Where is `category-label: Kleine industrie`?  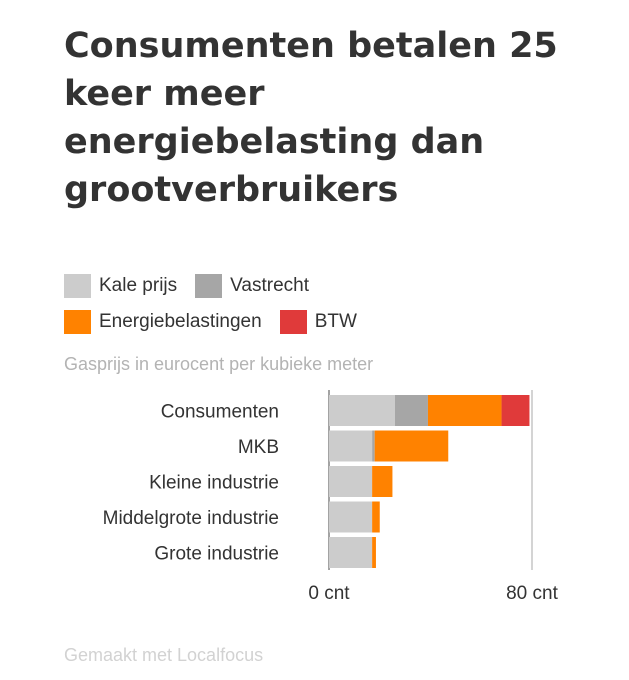 category-label: Kleine industrie is located at coordinates (214, 483).